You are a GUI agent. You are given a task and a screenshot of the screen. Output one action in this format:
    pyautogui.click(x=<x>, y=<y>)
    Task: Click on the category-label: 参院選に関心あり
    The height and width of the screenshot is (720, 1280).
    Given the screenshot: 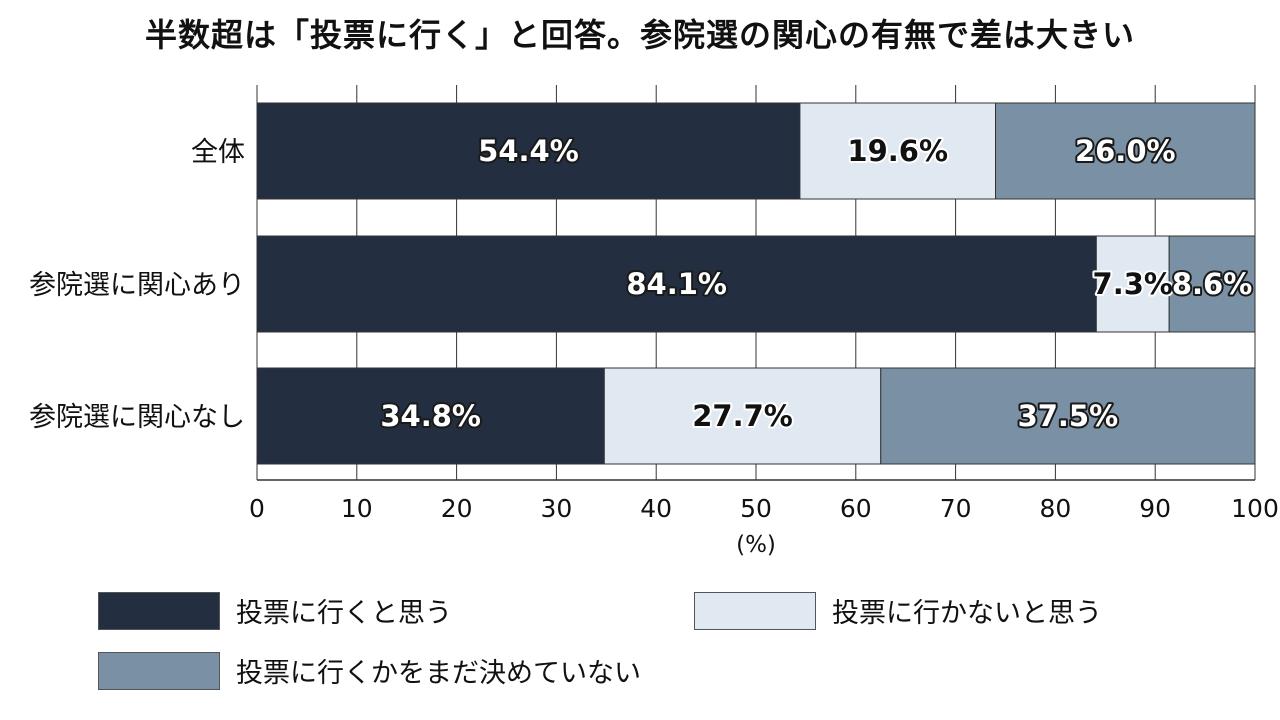 What is the action you would take?
    pyautogui.click(x=137, y=285)
    